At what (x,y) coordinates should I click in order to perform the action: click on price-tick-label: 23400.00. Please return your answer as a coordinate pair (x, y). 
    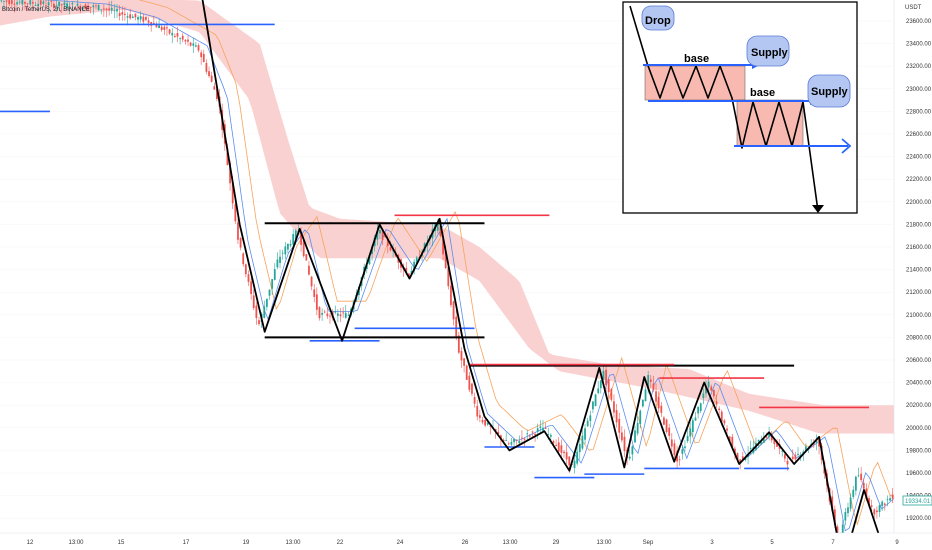
    Looking at the image, I should click on (919, 45).